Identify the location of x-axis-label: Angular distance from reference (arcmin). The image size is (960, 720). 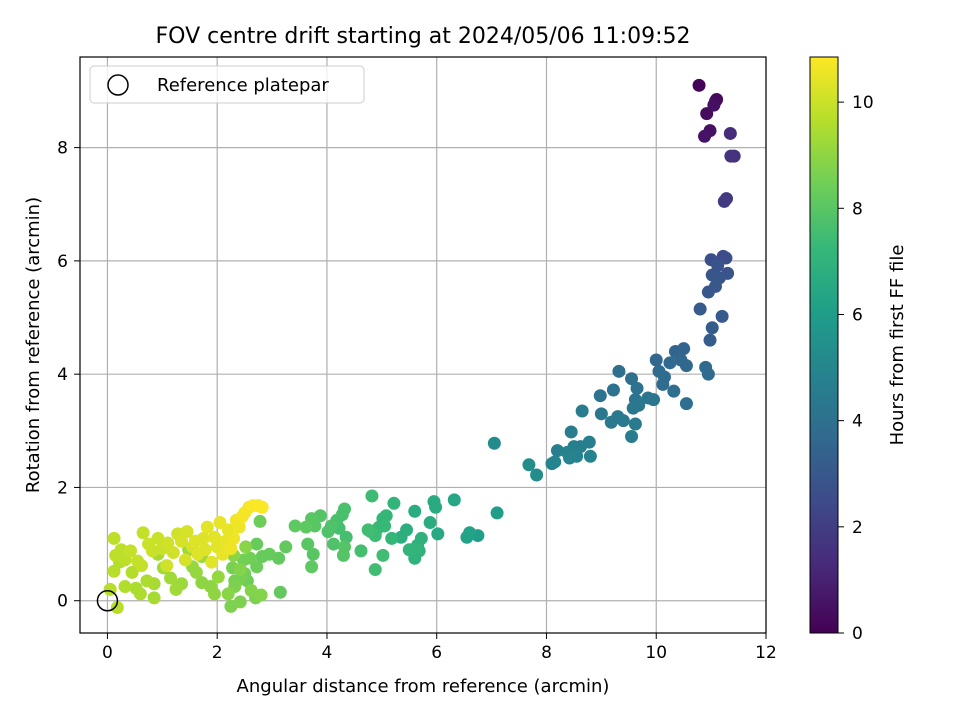
(423, 686).